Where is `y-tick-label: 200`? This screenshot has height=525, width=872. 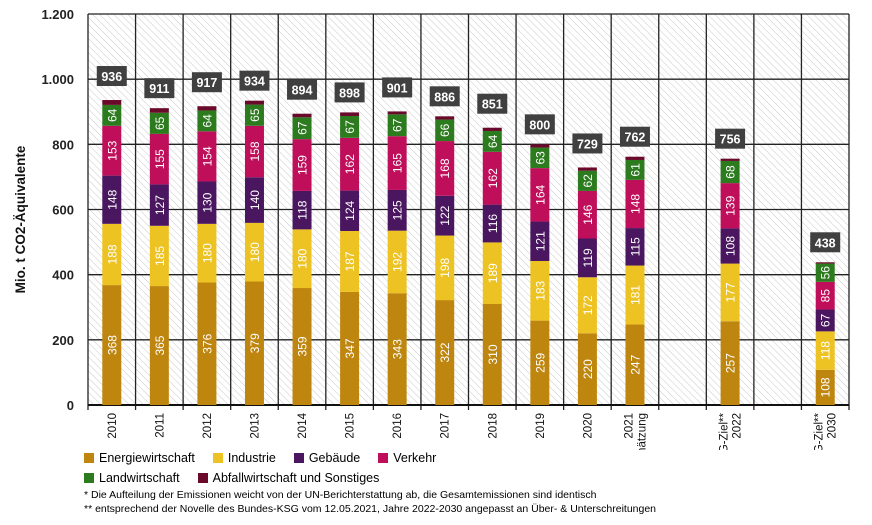
y-tick-label: 200 is located at coordinates (63, 340).